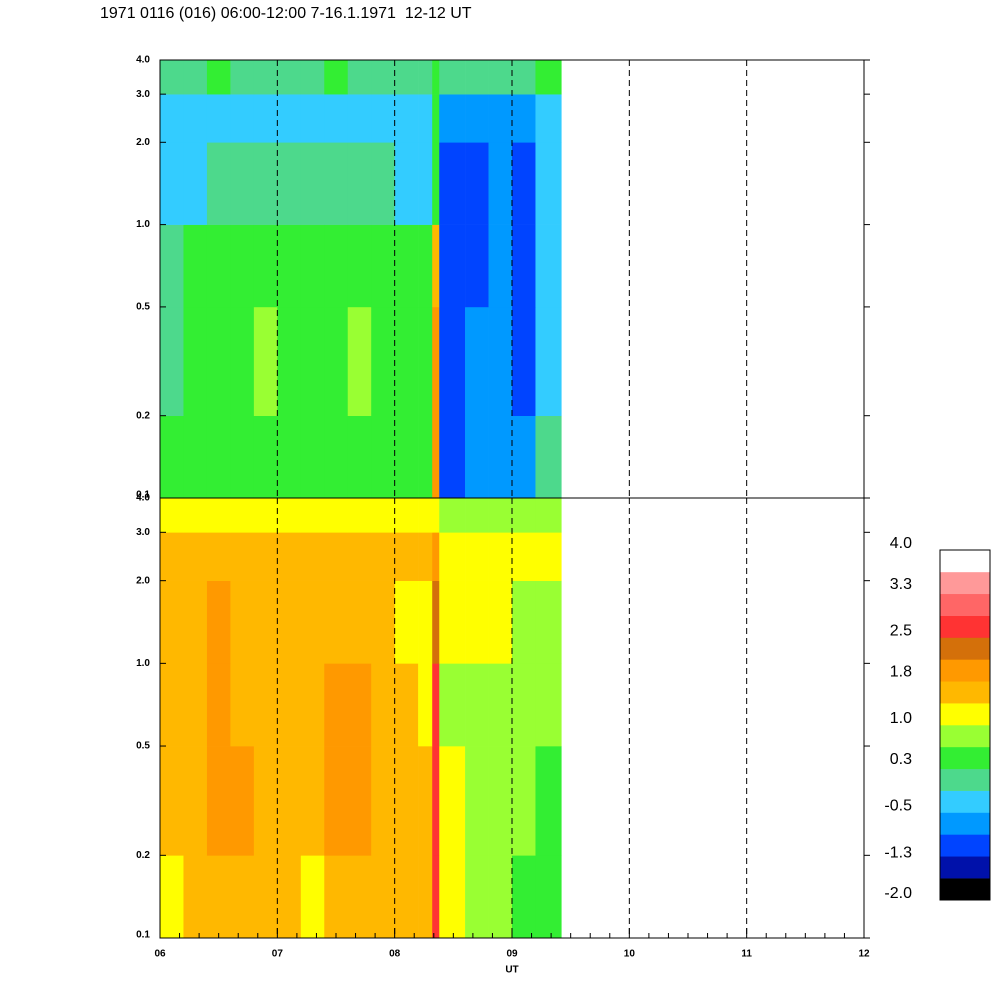 The height and width of the screenshot is (1000, 1000). What do you see at coordinates (143, 580) in the screenshot?
I see `y-tick-label: 2.0` at bounding box center [143, 580].